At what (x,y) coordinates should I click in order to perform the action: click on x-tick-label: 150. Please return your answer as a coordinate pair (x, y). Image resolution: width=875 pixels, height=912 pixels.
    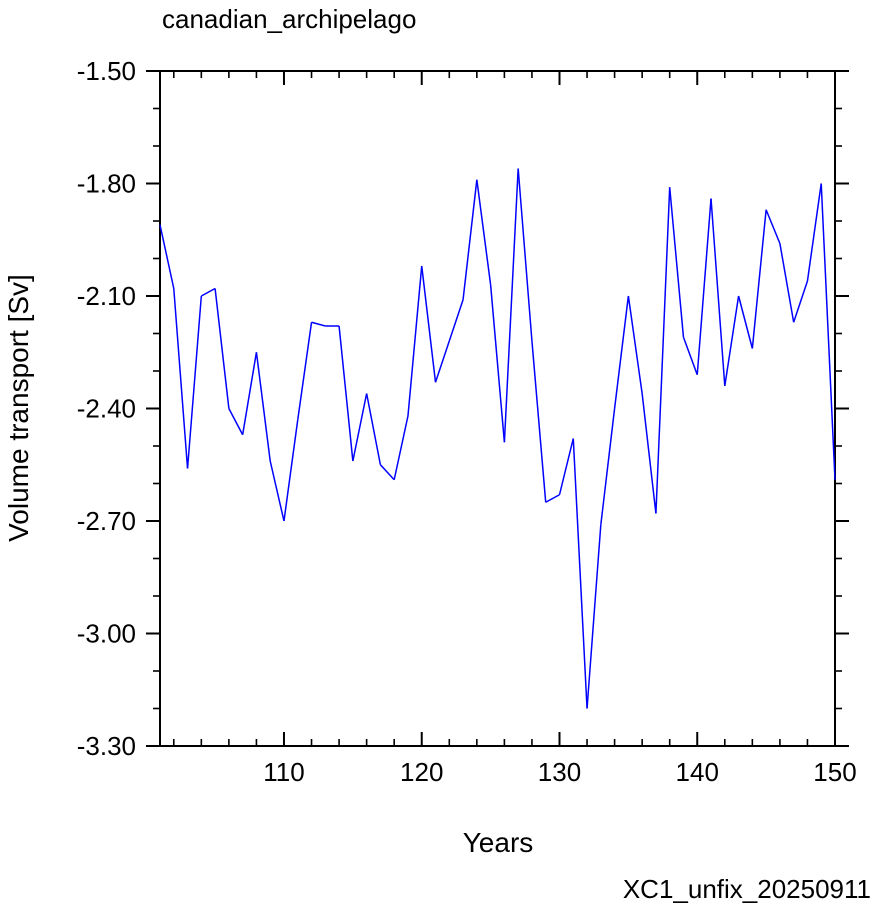
    Looking at the image, I should click on (834, 772).